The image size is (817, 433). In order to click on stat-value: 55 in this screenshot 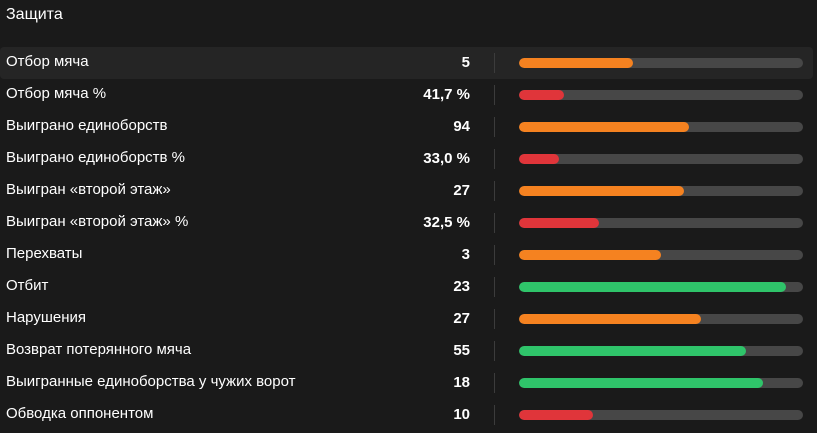, I will do `click(461, 350)`.